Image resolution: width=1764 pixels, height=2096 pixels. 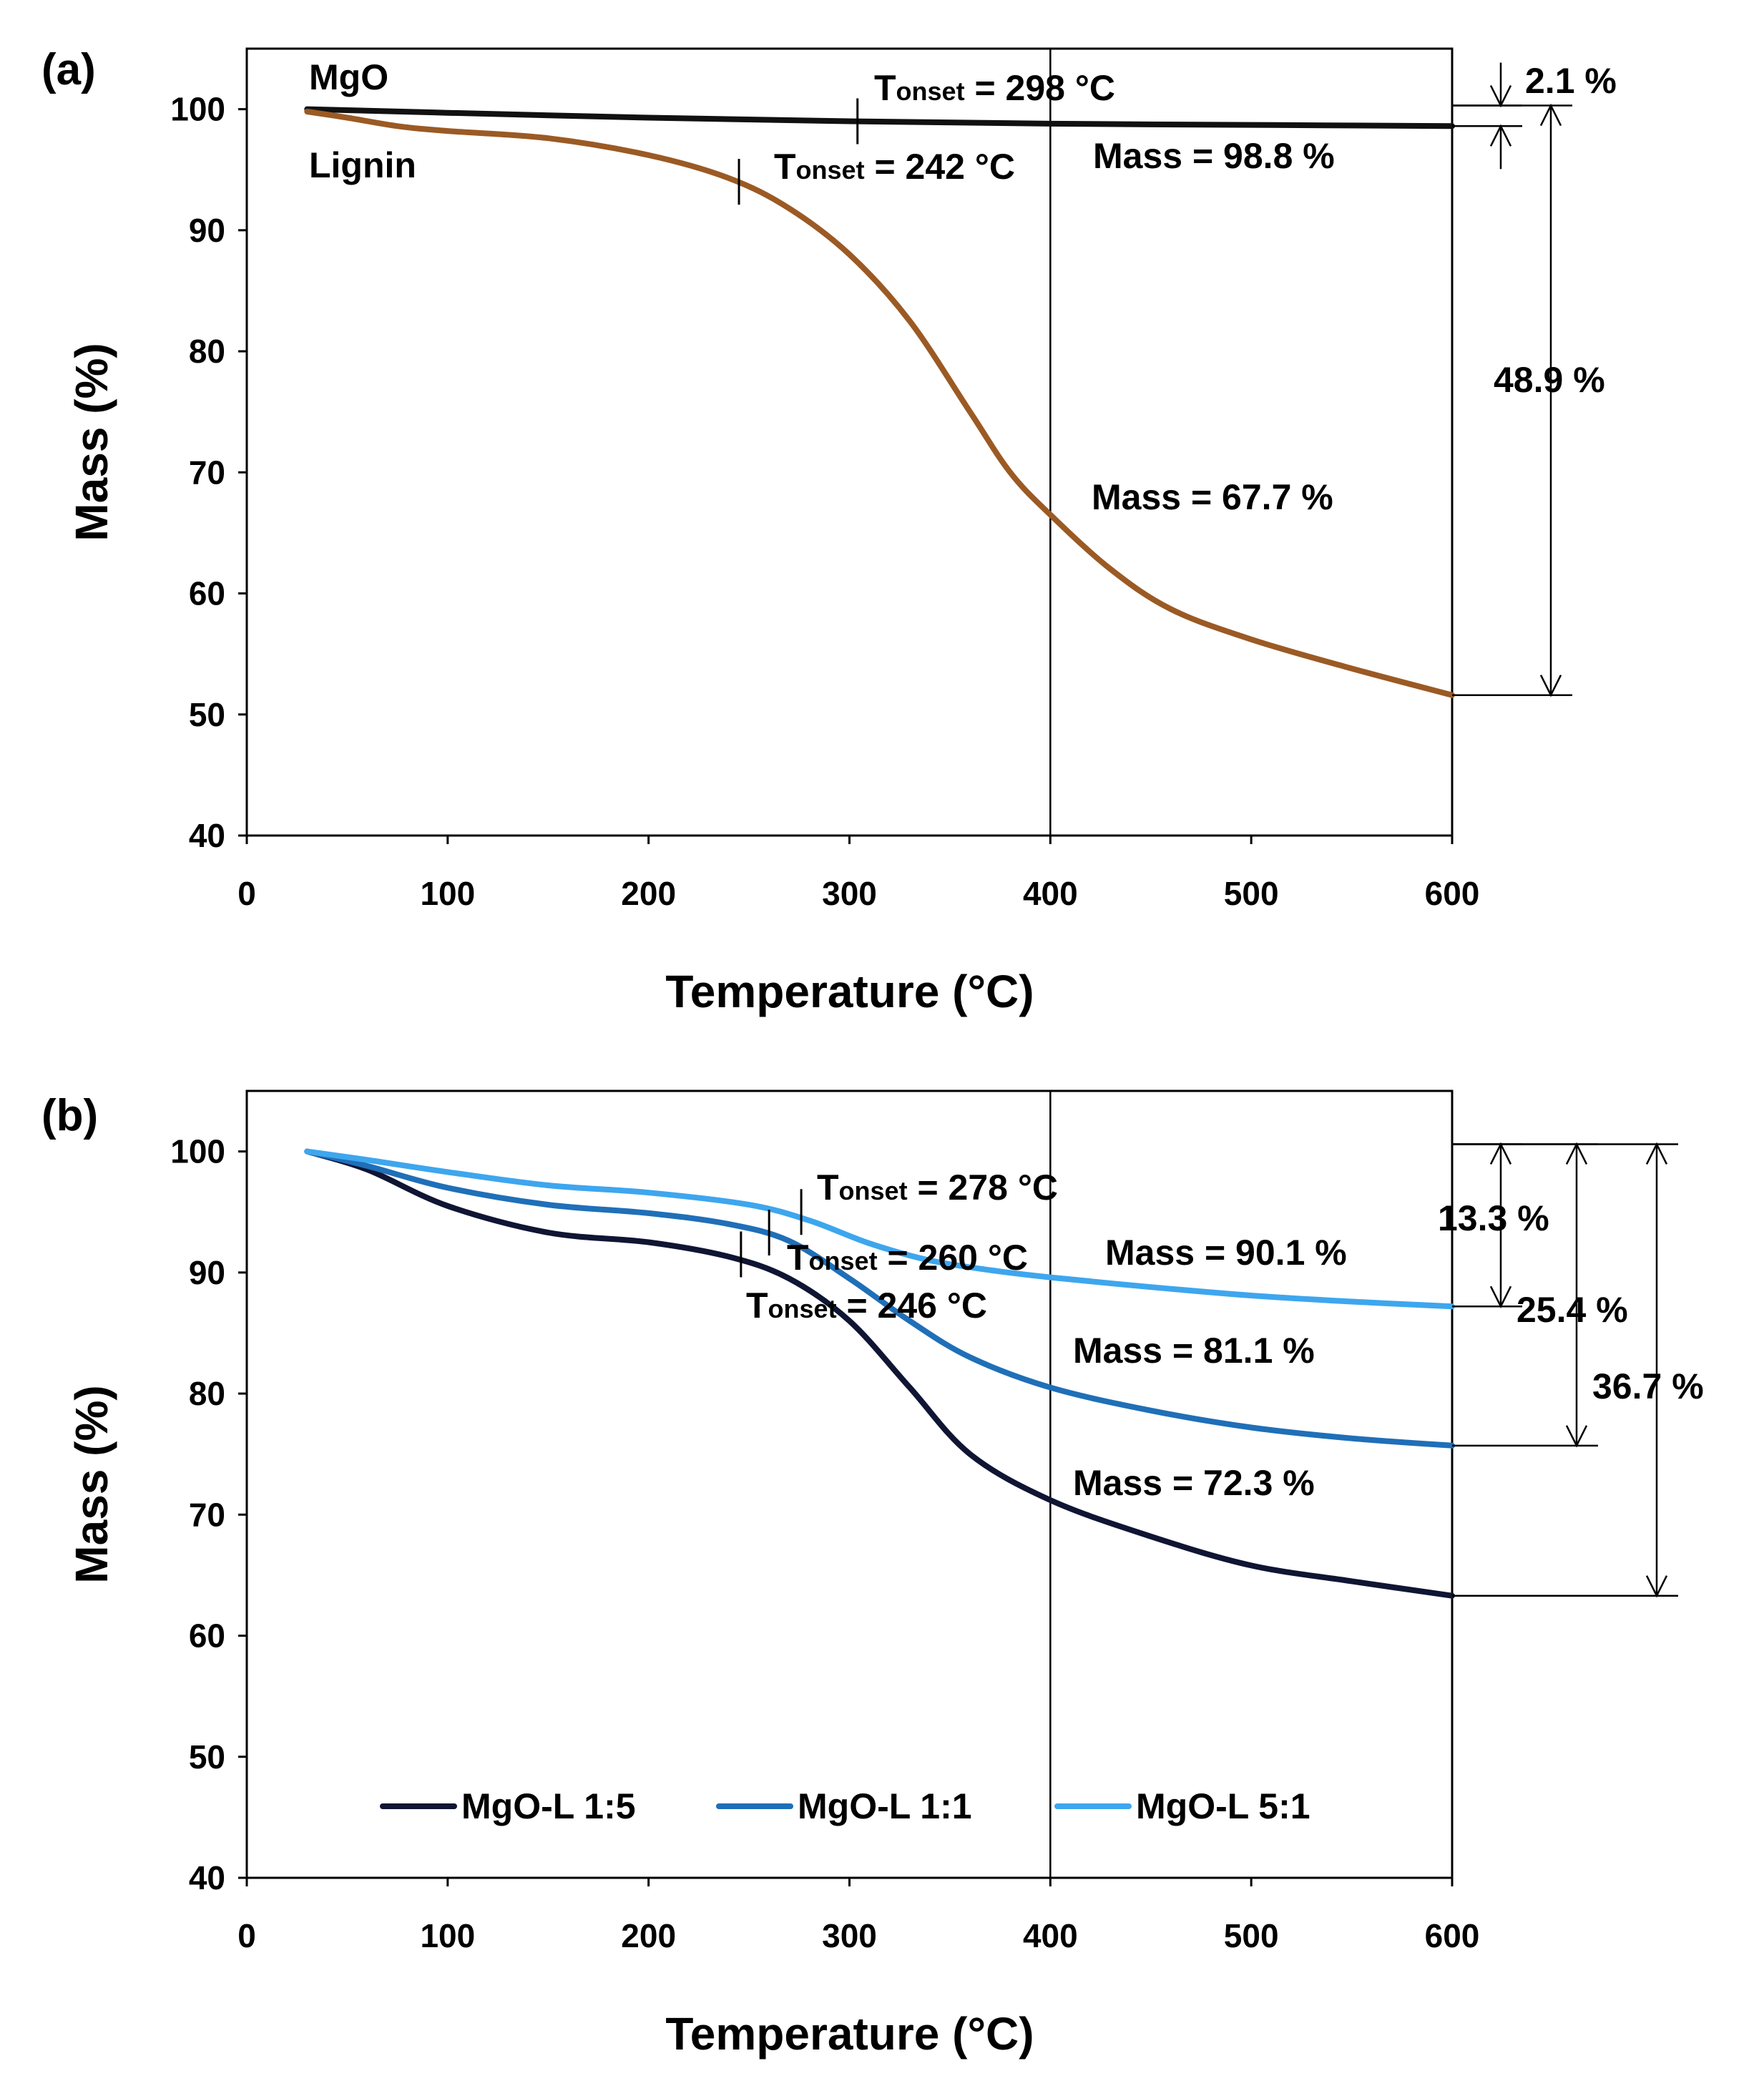 I want to click on legend-item: MgO-L 5:1, so click(x=1182, y=1806).